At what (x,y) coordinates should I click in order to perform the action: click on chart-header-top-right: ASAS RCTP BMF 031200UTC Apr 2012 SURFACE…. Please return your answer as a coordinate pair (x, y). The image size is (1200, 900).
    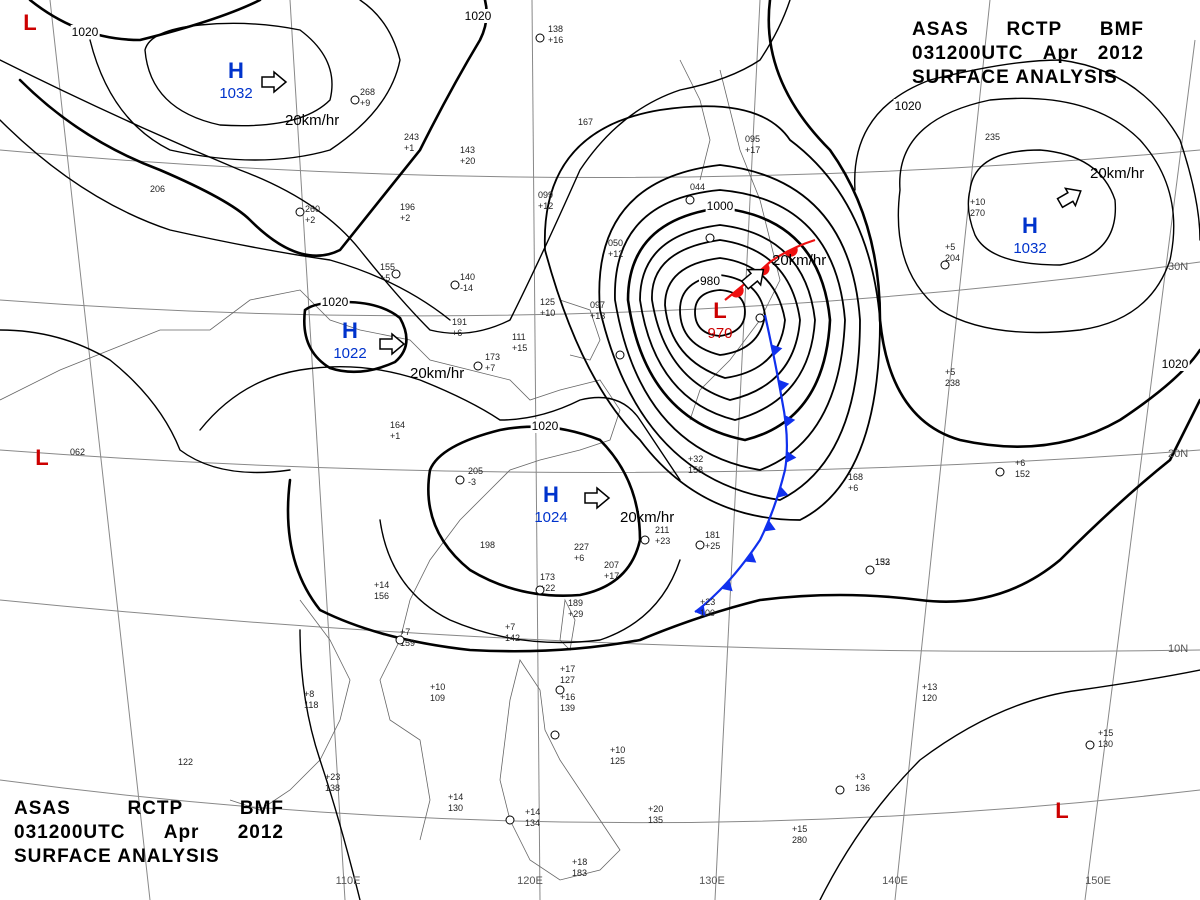
    Looking at the image, I should click on (1028, 54).